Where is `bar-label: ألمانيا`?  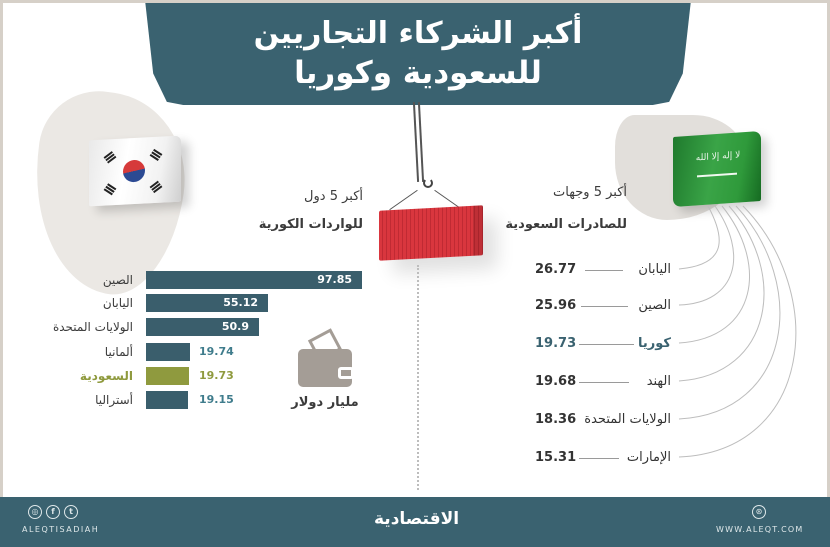
bar-label: ألمانيا is located at coordinates (118, 352).